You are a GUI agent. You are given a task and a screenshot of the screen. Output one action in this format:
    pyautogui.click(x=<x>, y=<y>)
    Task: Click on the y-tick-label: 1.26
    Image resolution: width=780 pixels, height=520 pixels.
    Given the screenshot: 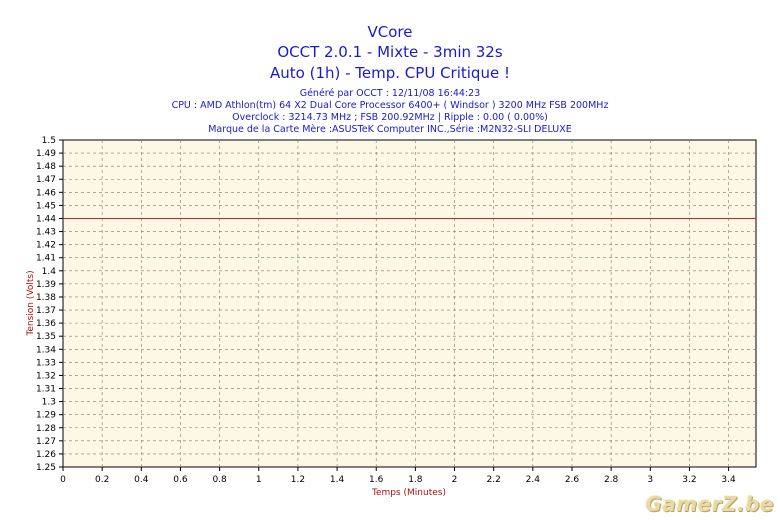 What is the action you would take?
    pyautogui.click(x=46, y=455)
    